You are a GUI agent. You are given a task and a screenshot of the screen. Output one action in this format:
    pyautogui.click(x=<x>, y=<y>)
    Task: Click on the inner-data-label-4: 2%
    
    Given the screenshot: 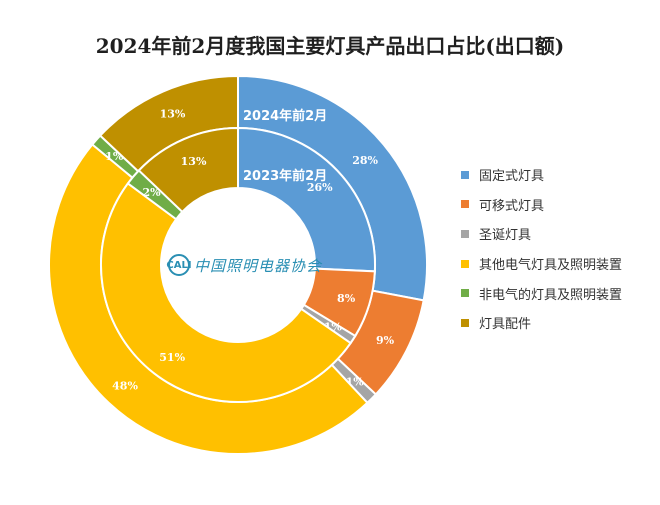 What is the action you would take?
    pyautogui.click(x=152, y=192)
    